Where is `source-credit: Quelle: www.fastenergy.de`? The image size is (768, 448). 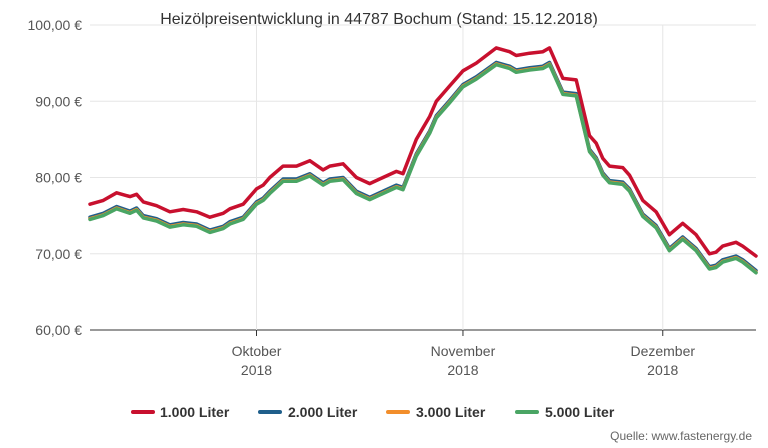
source-credit: Quelle: www.fastenergy.de is located at coordinates (681, 436).